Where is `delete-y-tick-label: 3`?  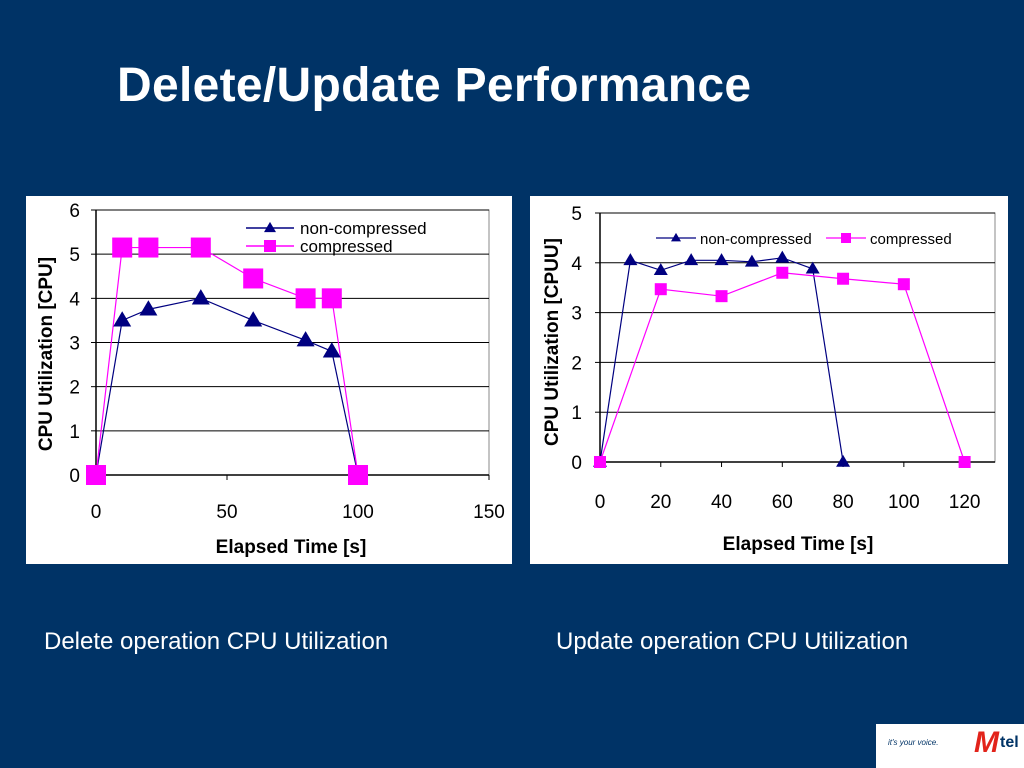
delete-y-tick-label: 3 is located at coordinates (74, 344).